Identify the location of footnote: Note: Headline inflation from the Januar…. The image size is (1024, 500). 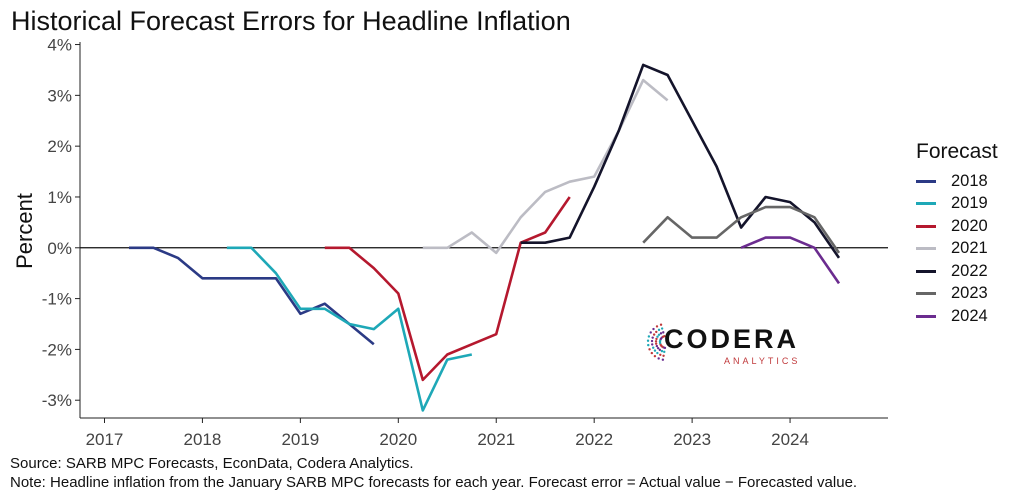
(434, 482).